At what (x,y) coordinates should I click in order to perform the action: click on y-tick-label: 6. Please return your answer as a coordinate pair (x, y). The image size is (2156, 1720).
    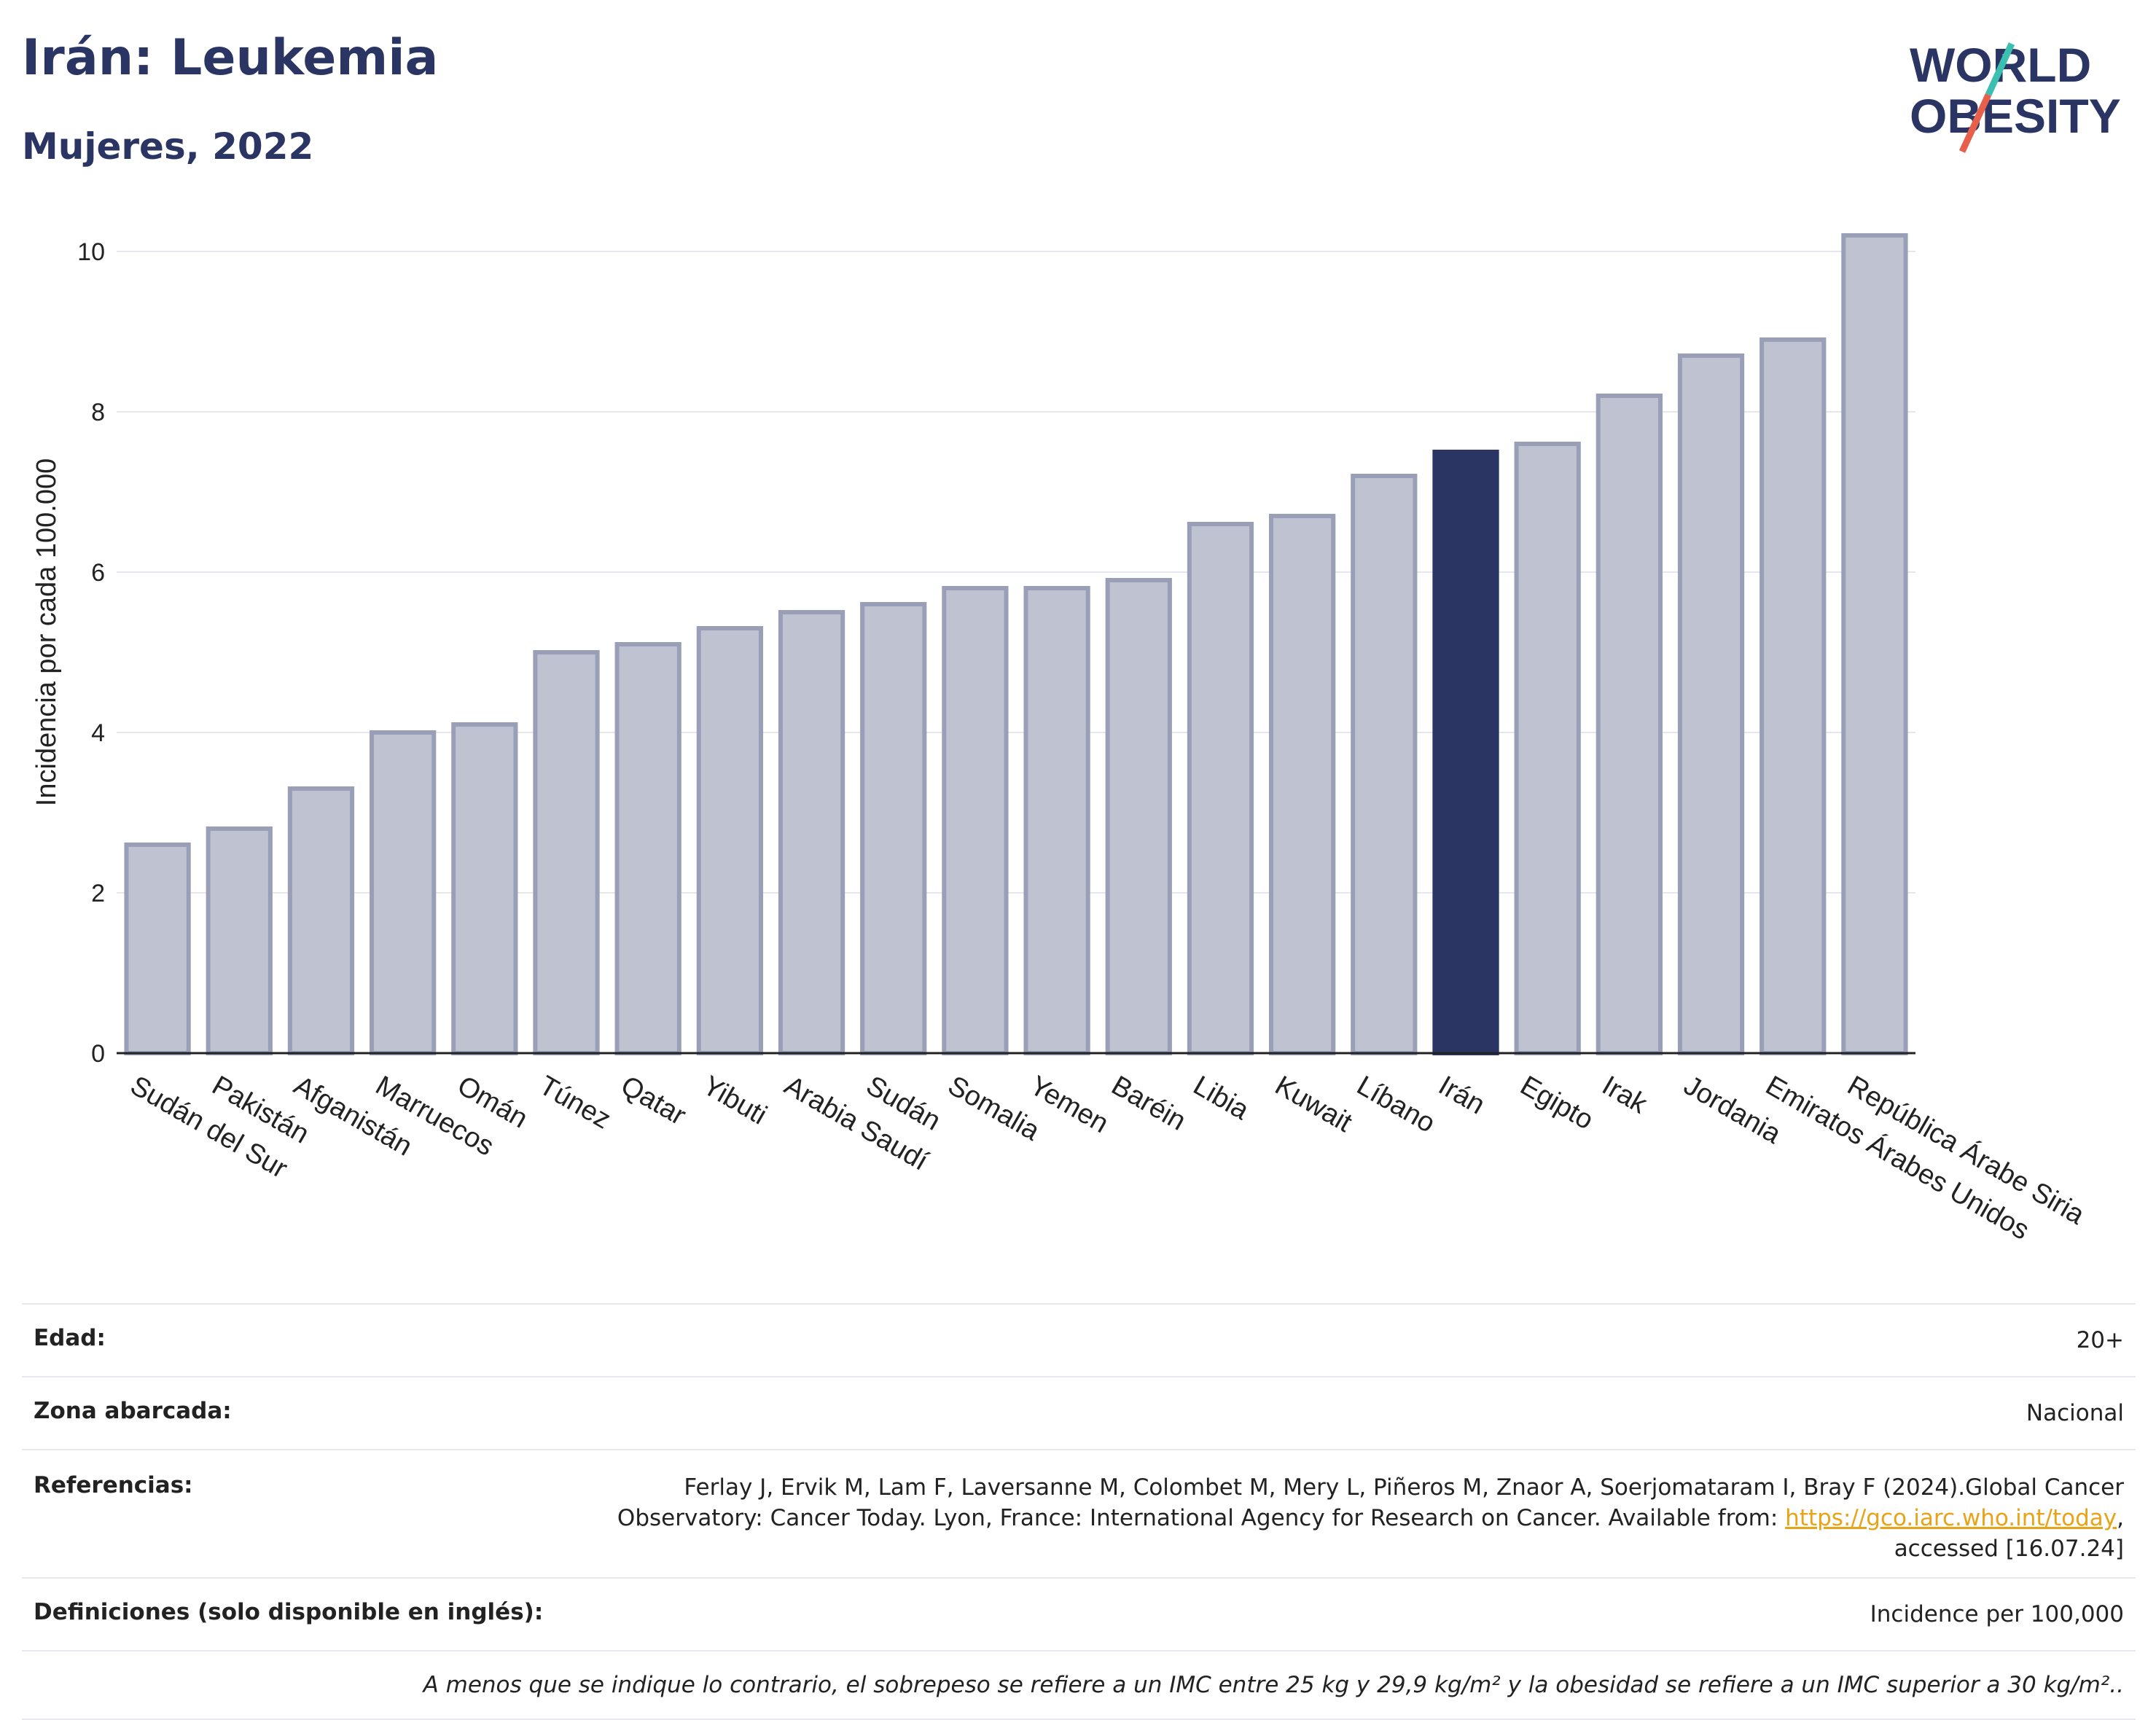
    Looking at the image, I should click on (98, 573).